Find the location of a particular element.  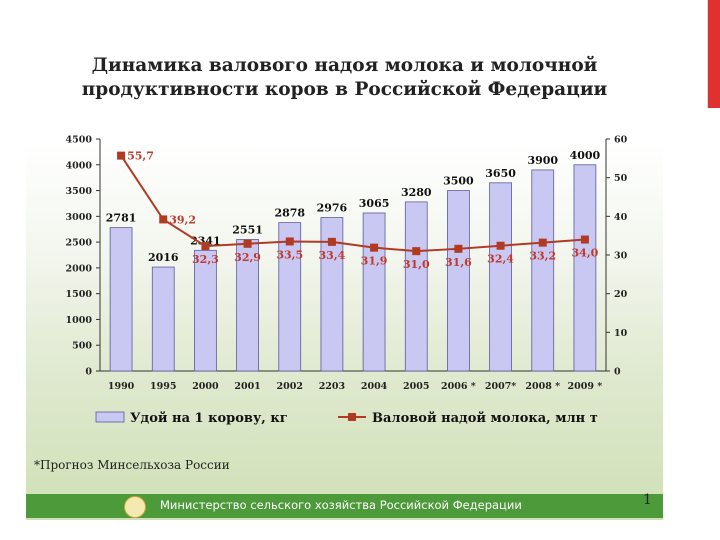

y-left-tick-label: 0 is located at coordinates (88, 372).